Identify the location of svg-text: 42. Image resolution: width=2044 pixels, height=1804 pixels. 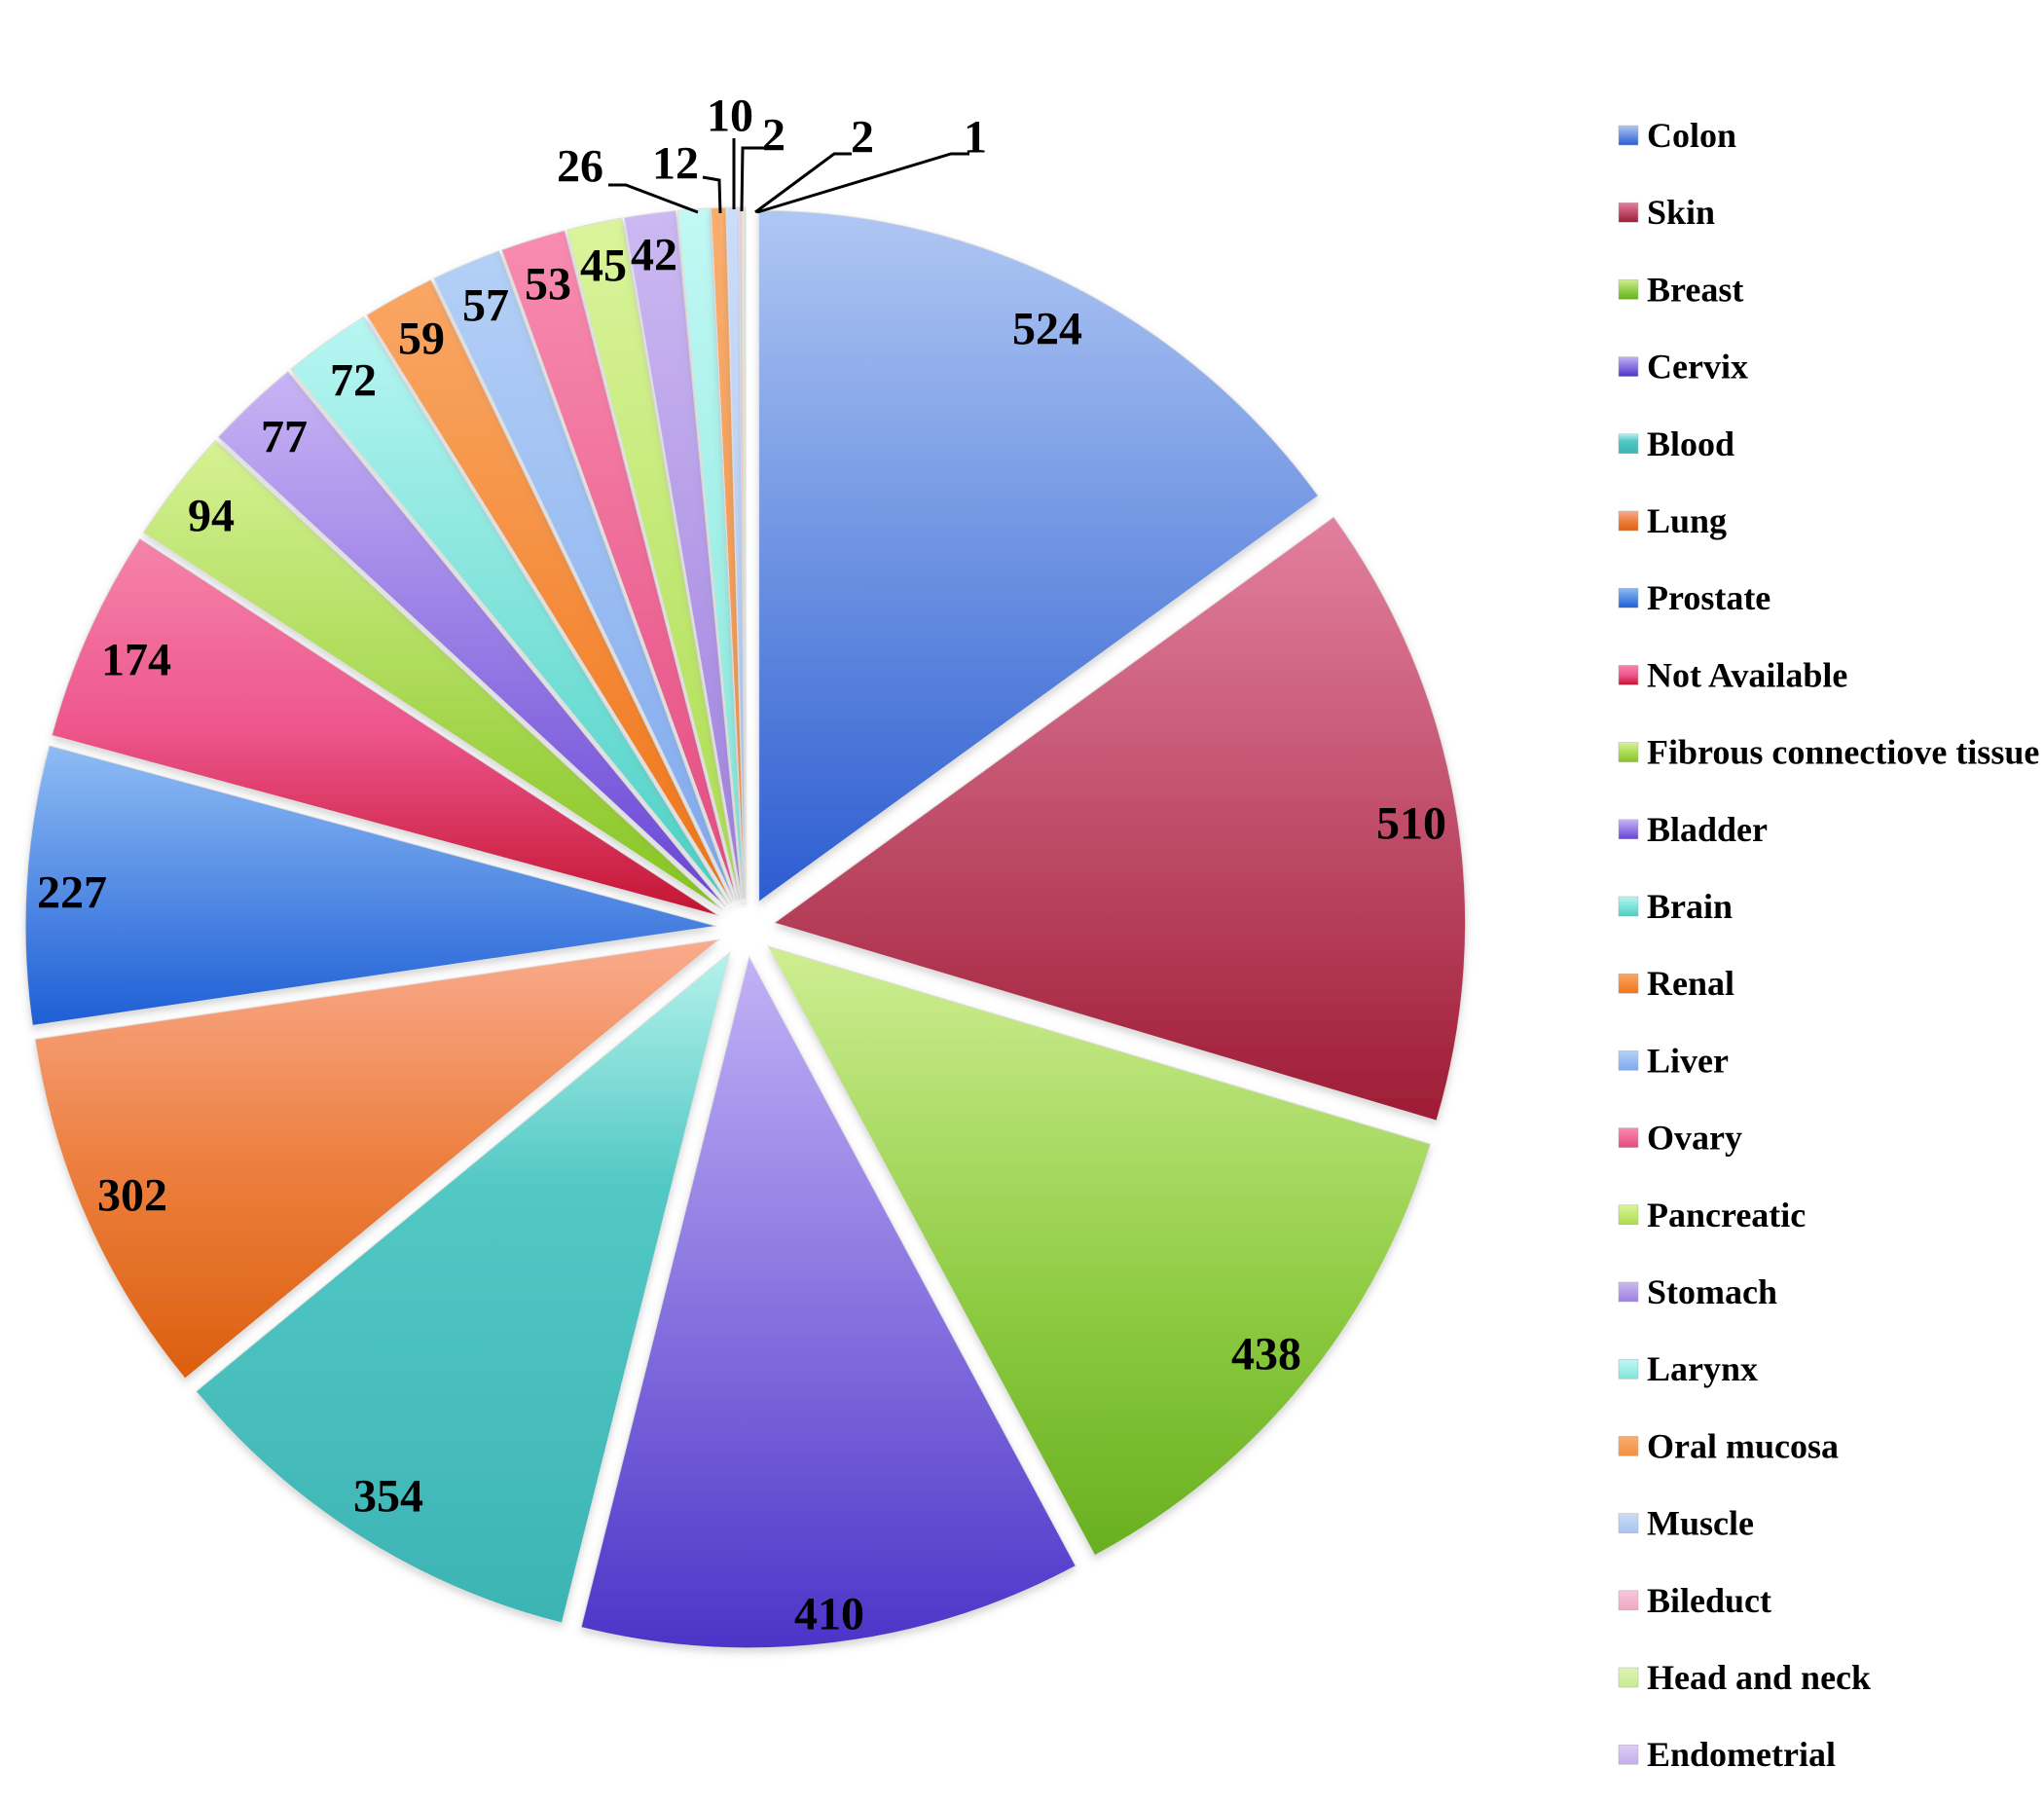
(654, 255).